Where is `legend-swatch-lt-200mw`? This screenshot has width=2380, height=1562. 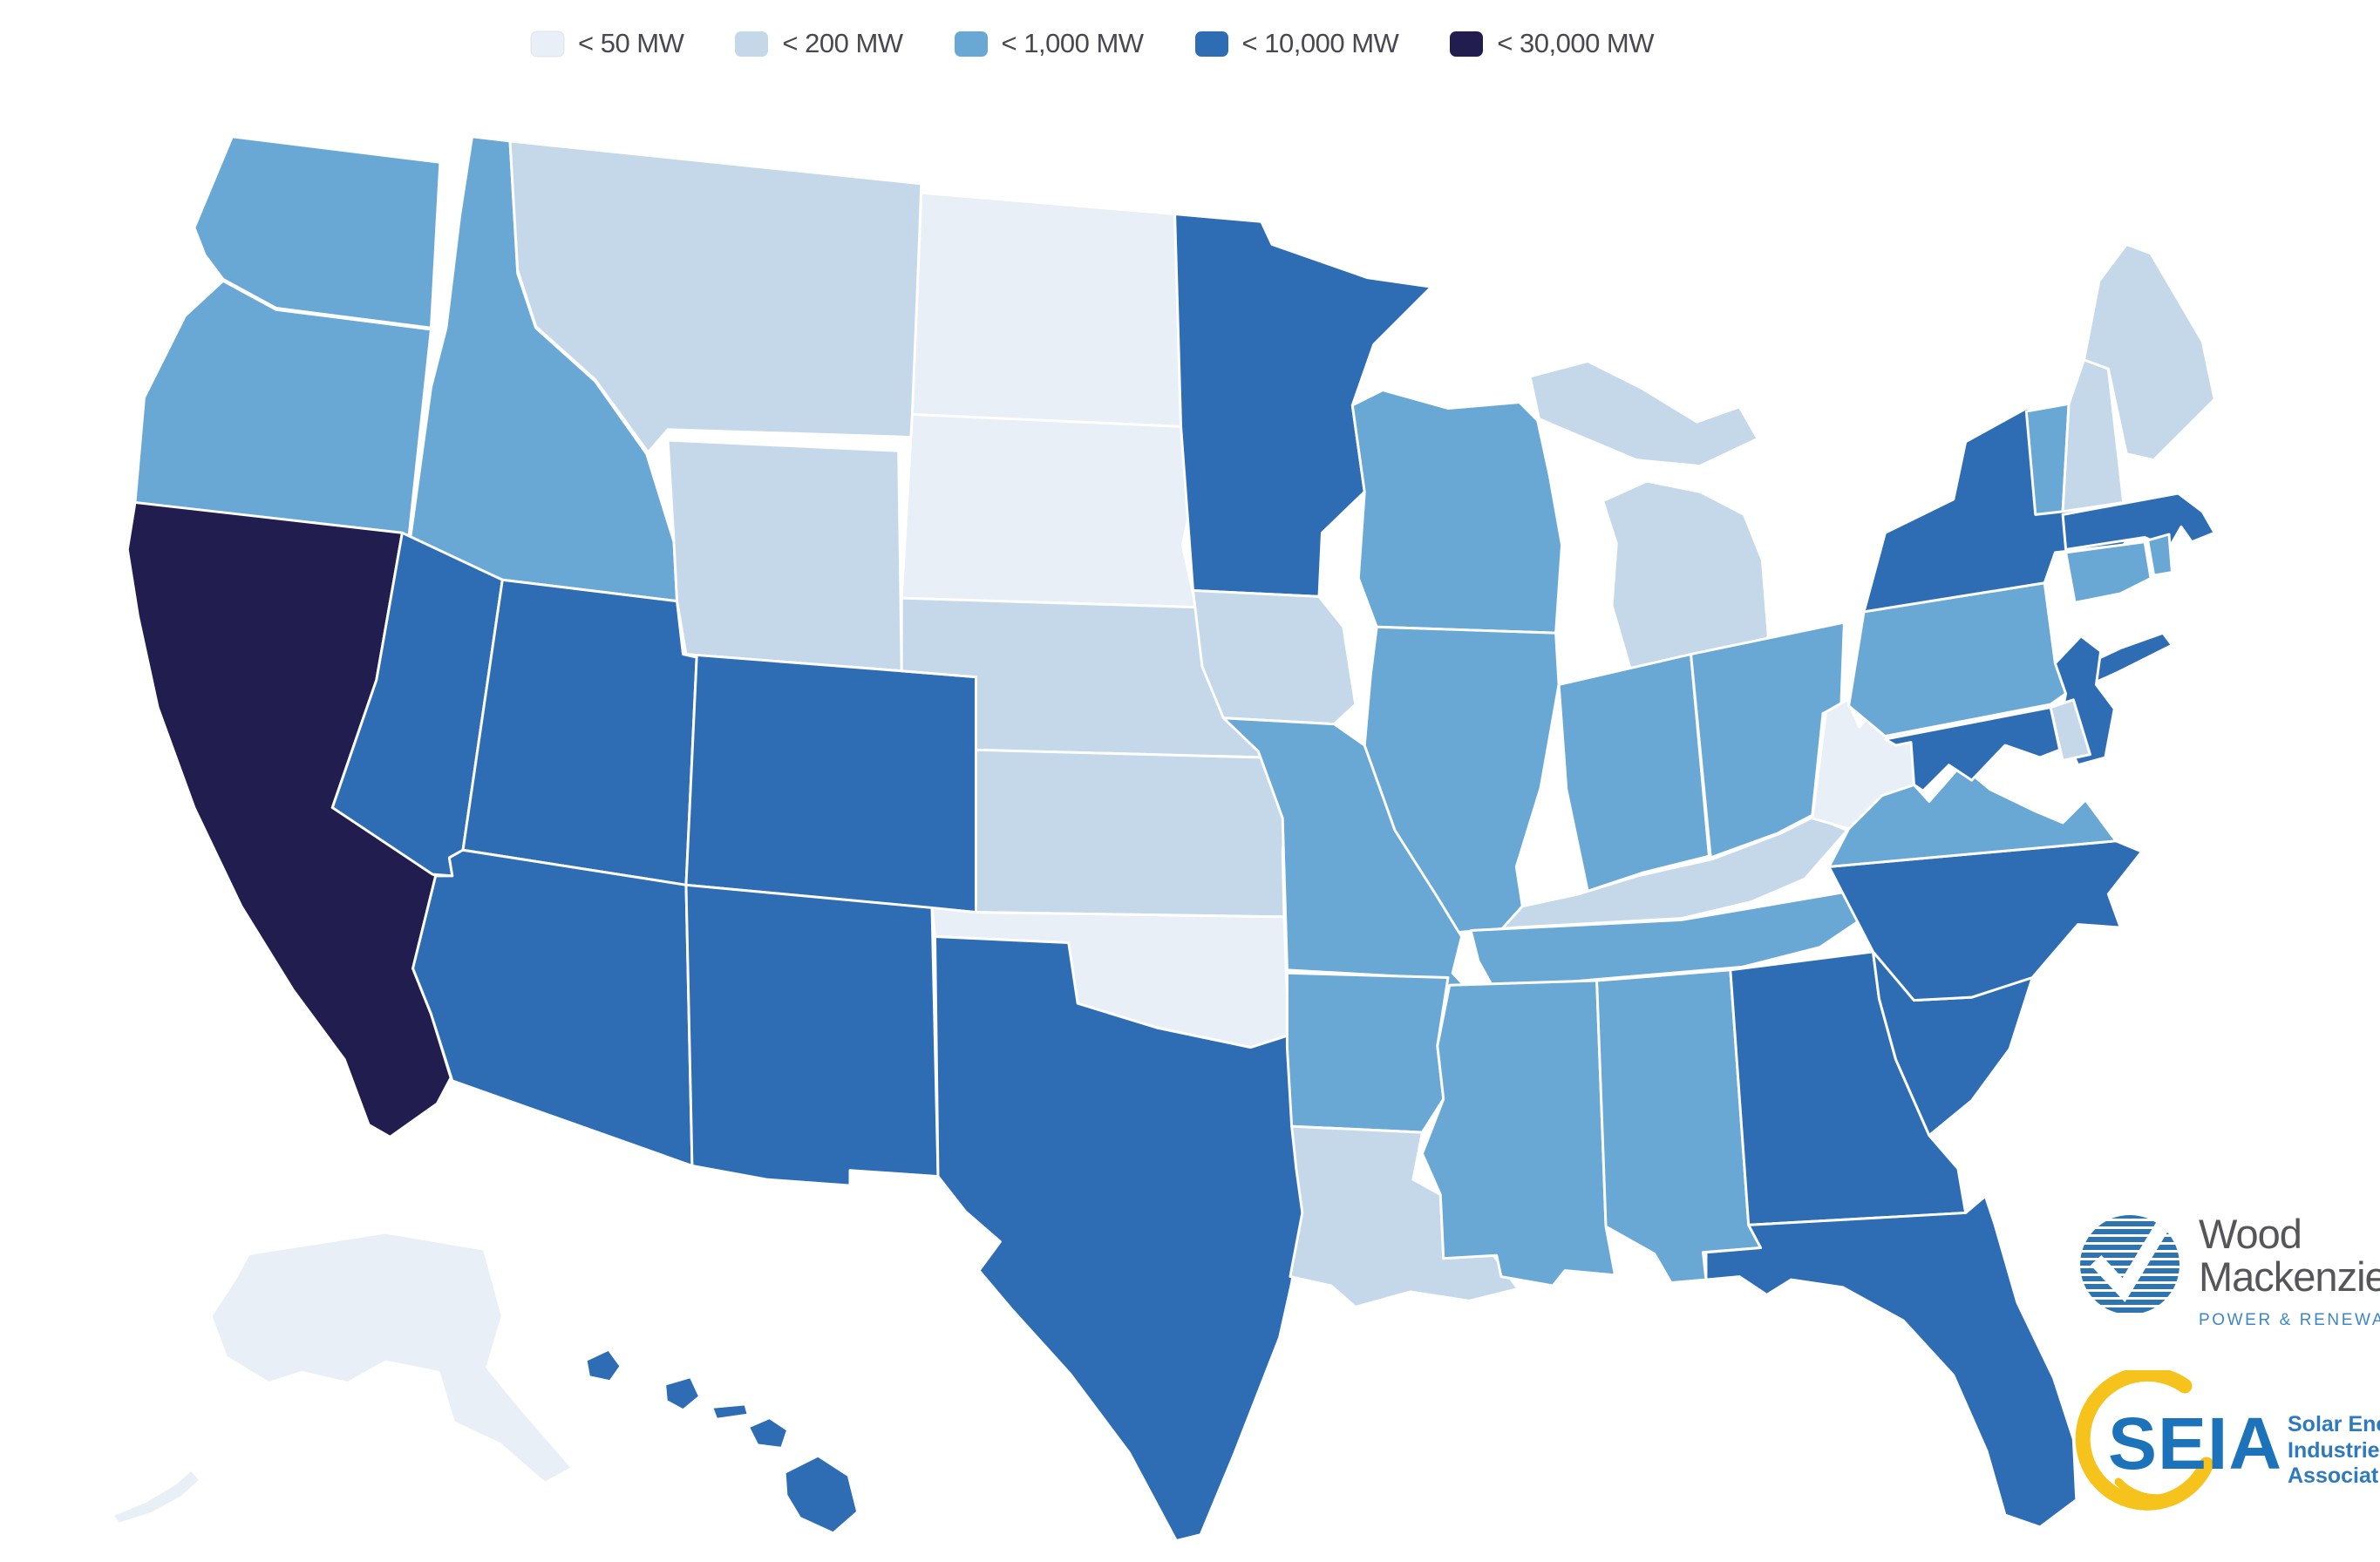 legend-swatch-lt-200mw is located at coordinates (752, 44).